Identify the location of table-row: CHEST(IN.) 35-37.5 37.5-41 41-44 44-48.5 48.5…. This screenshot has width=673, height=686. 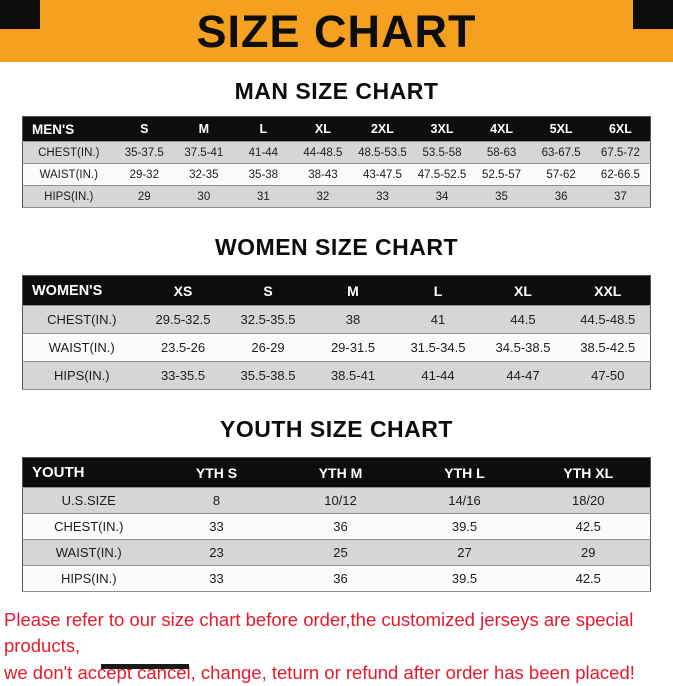
(336, 152).